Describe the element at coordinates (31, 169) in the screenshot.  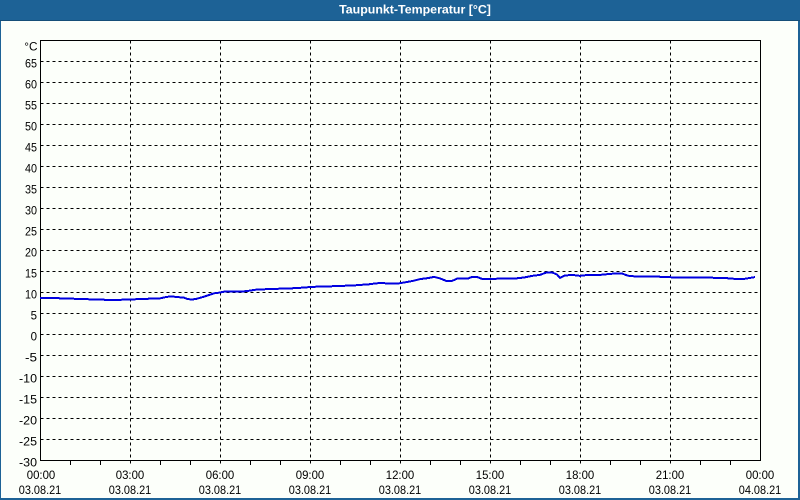
I see `svg-text: 40` at that location.